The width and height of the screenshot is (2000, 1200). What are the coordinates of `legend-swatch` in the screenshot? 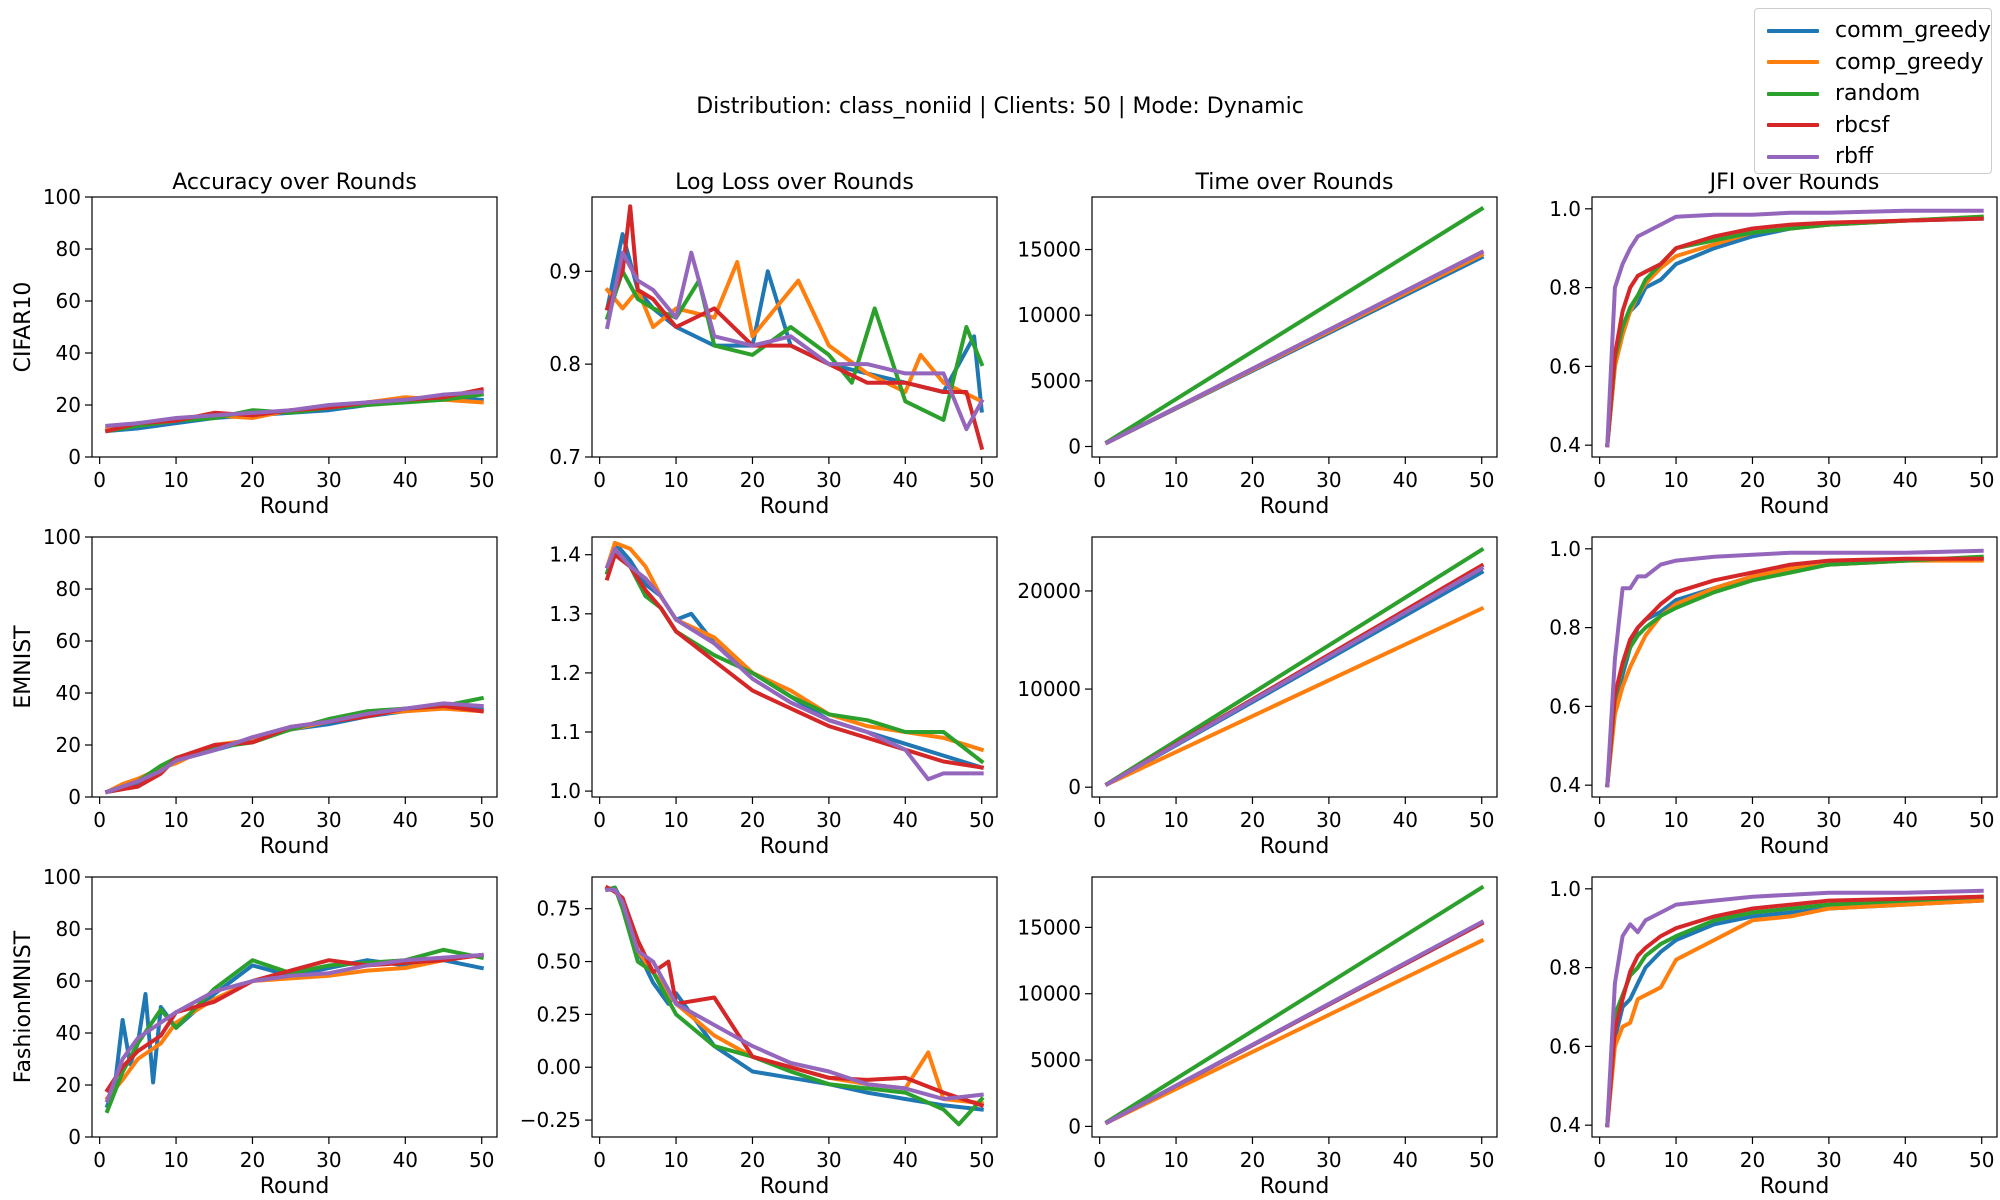 It's located at (1793, 156).